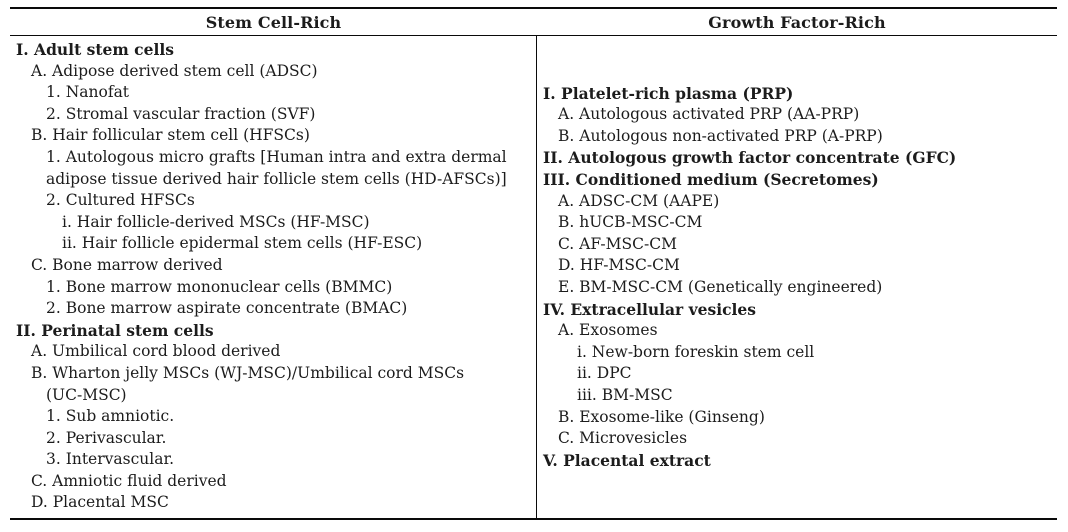  What do you see at coordinates (115, 330) in the screenshot?
I see `list-item: II. Perinatal stem cells` at bounding box center [115, 330].